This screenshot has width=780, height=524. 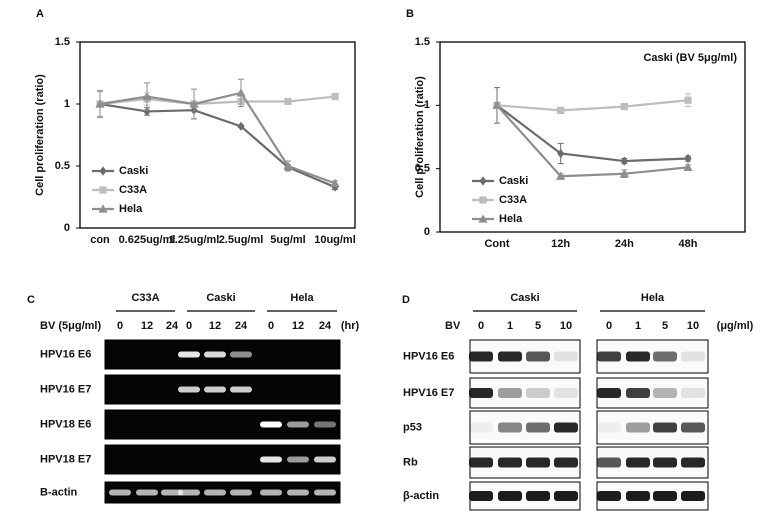 What do you see at coordinates (65, 354) in the screenshot?
I see `row-label: HPV16 E6` at bounding box center [65, 354].